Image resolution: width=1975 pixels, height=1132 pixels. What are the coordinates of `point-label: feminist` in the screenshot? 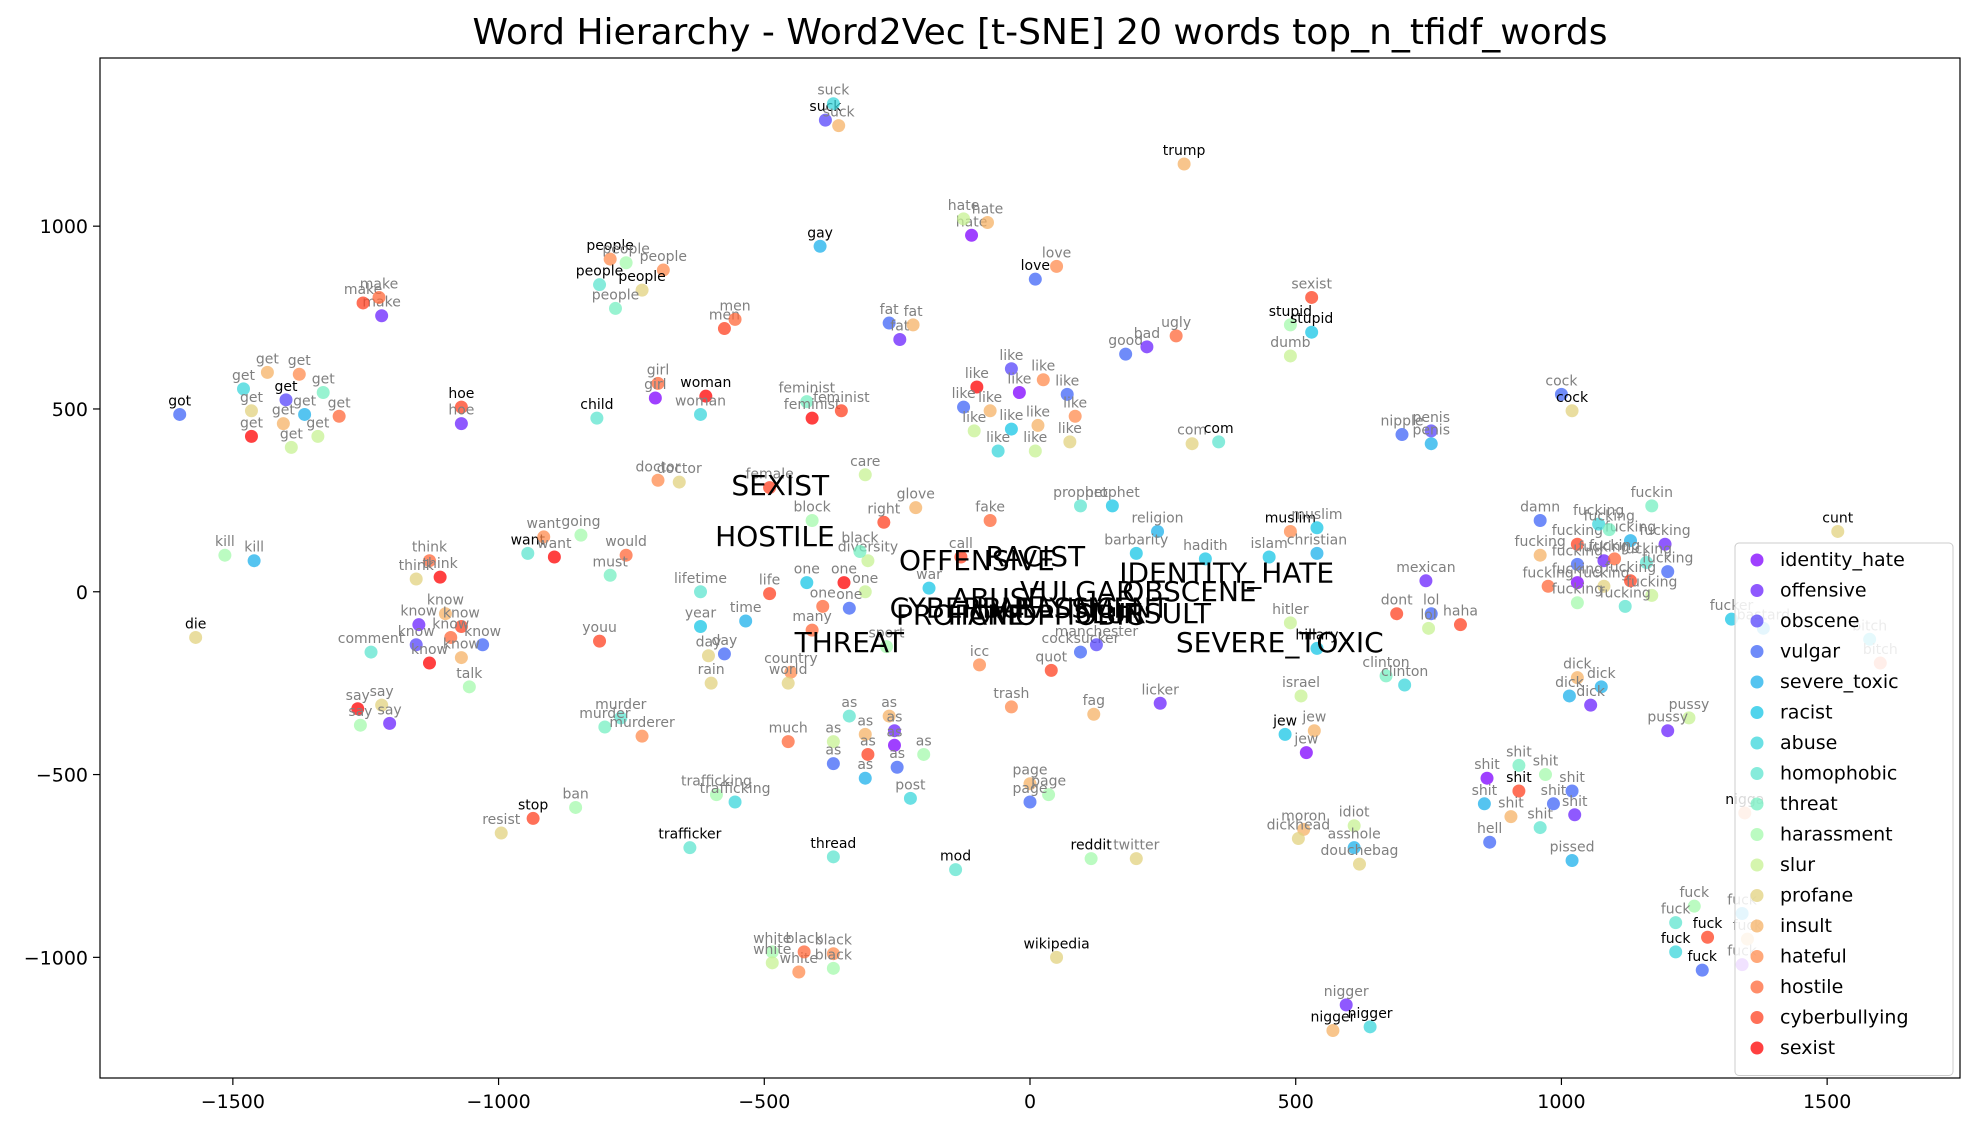 It's located at (812, 405).